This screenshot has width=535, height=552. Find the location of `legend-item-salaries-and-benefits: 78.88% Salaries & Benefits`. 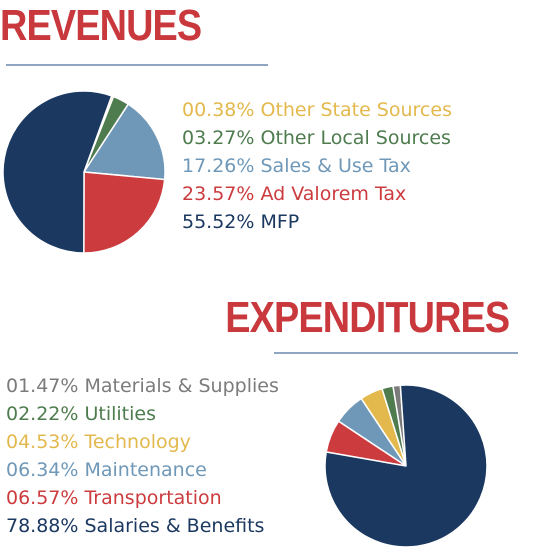

legend-item-salaries-and-benefits: 78.88% Salaries & Benefits is located at coordinates (135, 526).